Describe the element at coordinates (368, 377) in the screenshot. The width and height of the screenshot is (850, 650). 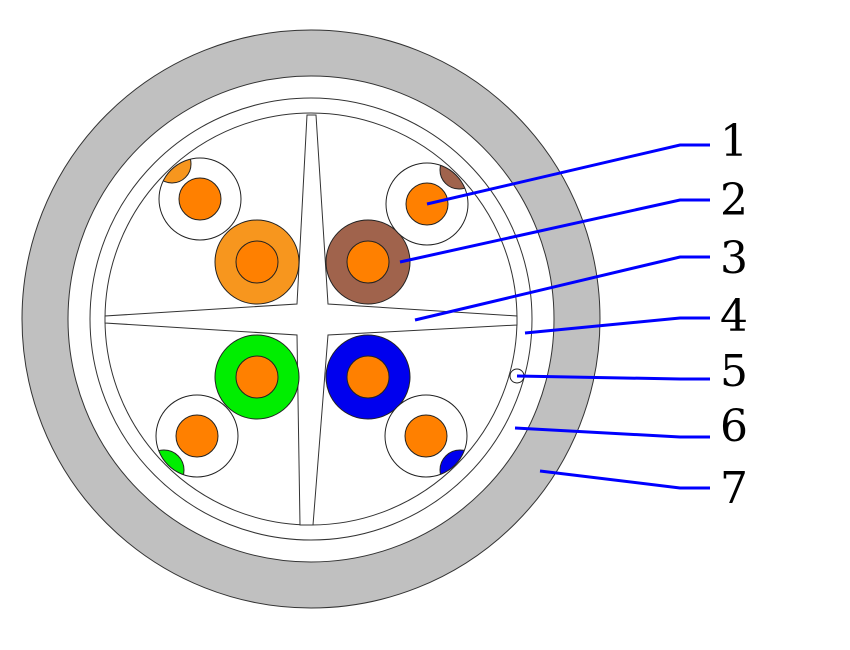
I see `wire-blue` at that location.